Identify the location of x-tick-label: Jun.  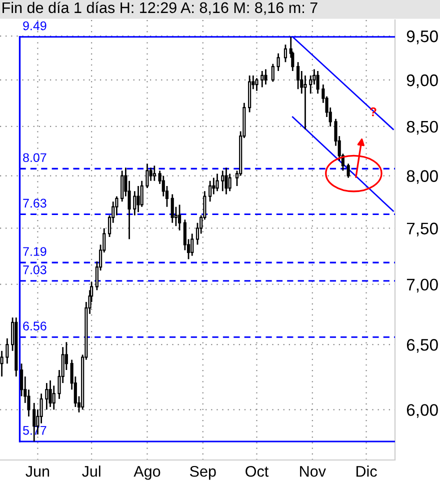
(38, 471).